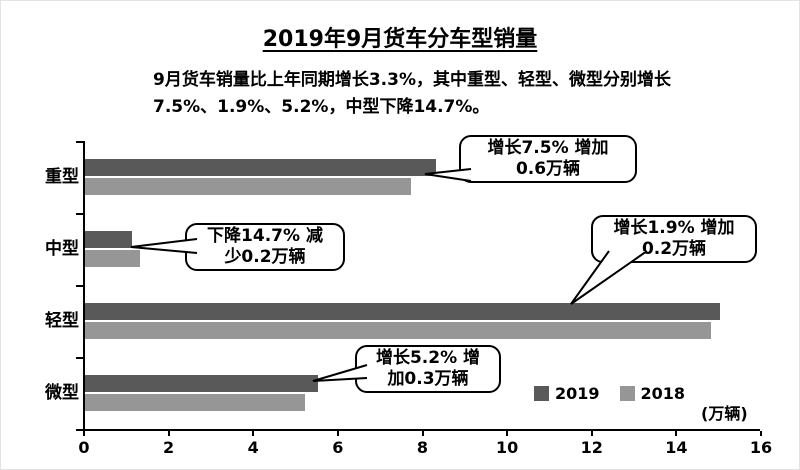  What do you see at coordinates (577, 393) in the screenshot?
I see `legend-label-2019: 2019` at bounding box center [577, 393].